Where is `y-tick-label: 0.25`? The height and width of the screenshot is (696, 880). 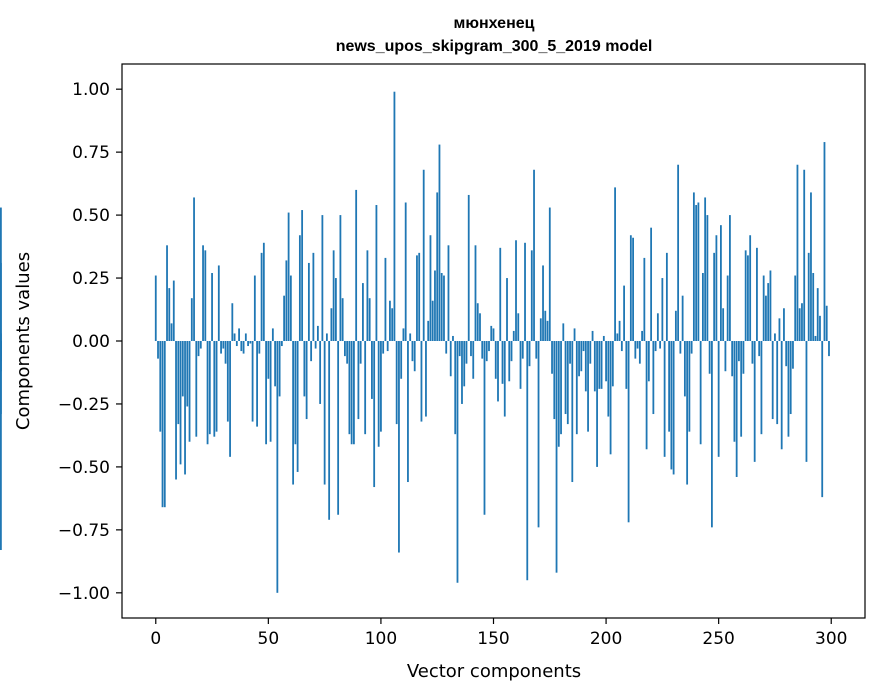 y-tick-label: 0.25 is located at coordinates (91, 279).